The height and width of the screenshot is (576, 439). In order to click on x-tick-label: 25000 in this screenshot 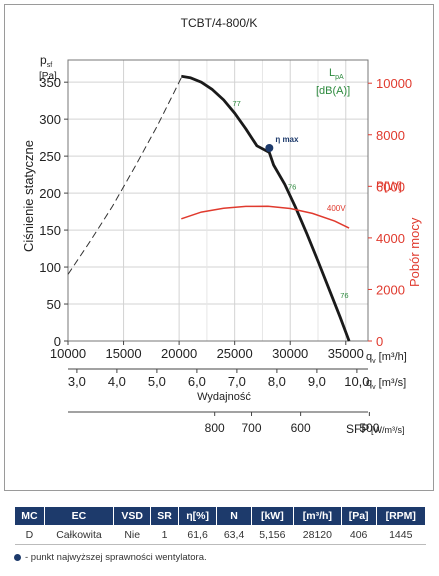, I will do `click(235, 353)`.